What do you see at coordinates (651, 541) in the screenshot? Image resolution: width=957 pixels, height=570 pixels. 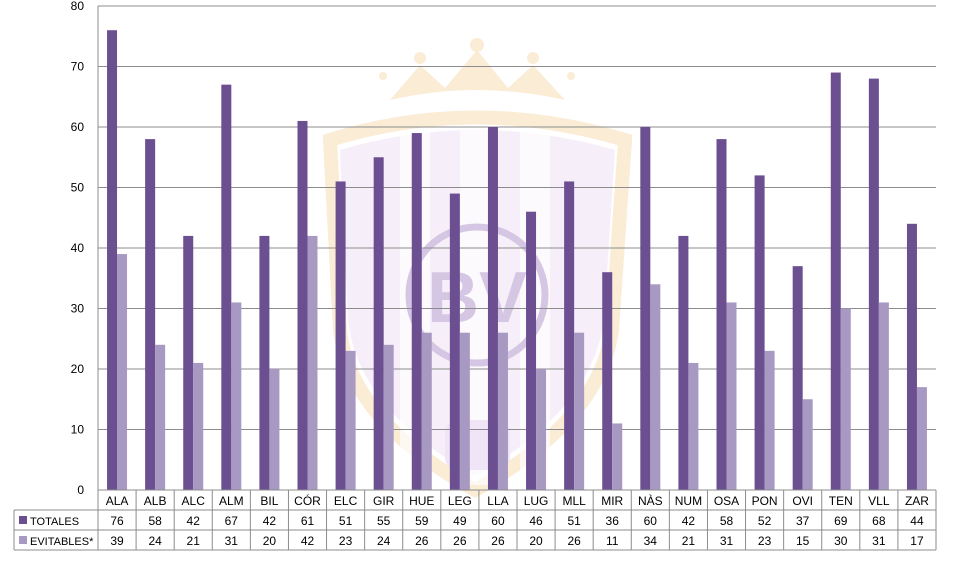 I see `data-label: 34` at bounding box center [651, 541].